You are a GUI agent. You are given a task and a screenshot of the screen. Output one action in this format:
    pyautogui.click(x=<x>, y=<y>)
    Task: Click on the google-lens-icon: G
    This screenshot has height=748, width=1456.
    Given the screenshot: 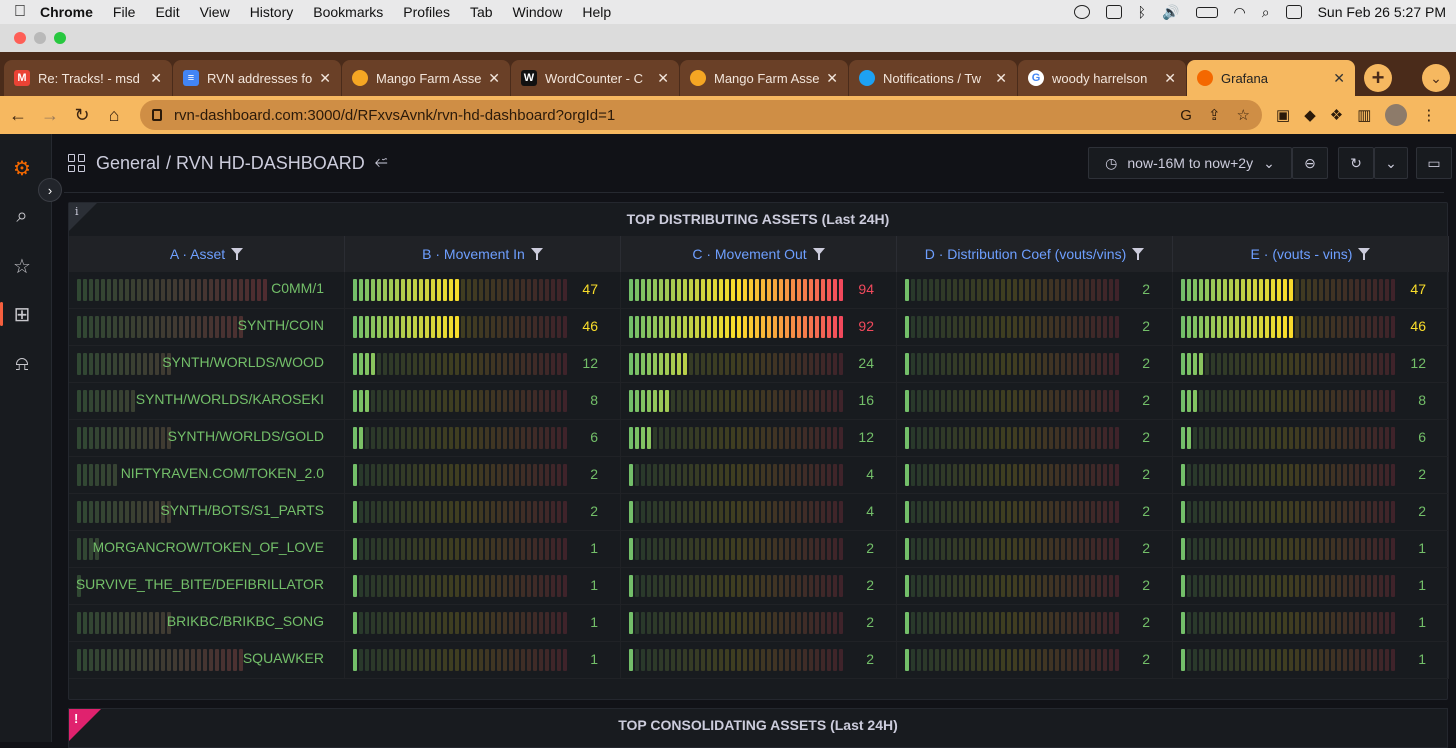 What is the action you would take?
    pyautogui.click(x=1186, y=115)
    